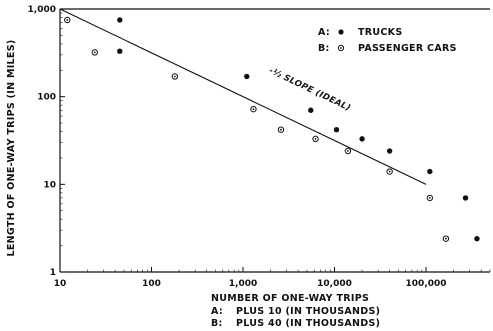 The width and height of the screenshot is (493, 331). What do you see at coordinates (11, 148) in the screenshot?
I see `y-axis-title: LENGTH OF ONE-WAY TRIPS (IN MILES)` at bounding box center [11, 148].